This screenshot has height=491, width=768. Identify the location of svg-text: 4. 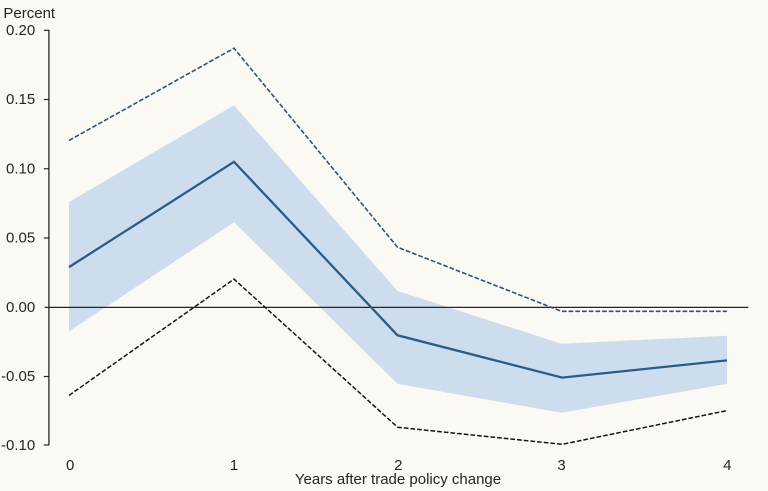
(727, 465).